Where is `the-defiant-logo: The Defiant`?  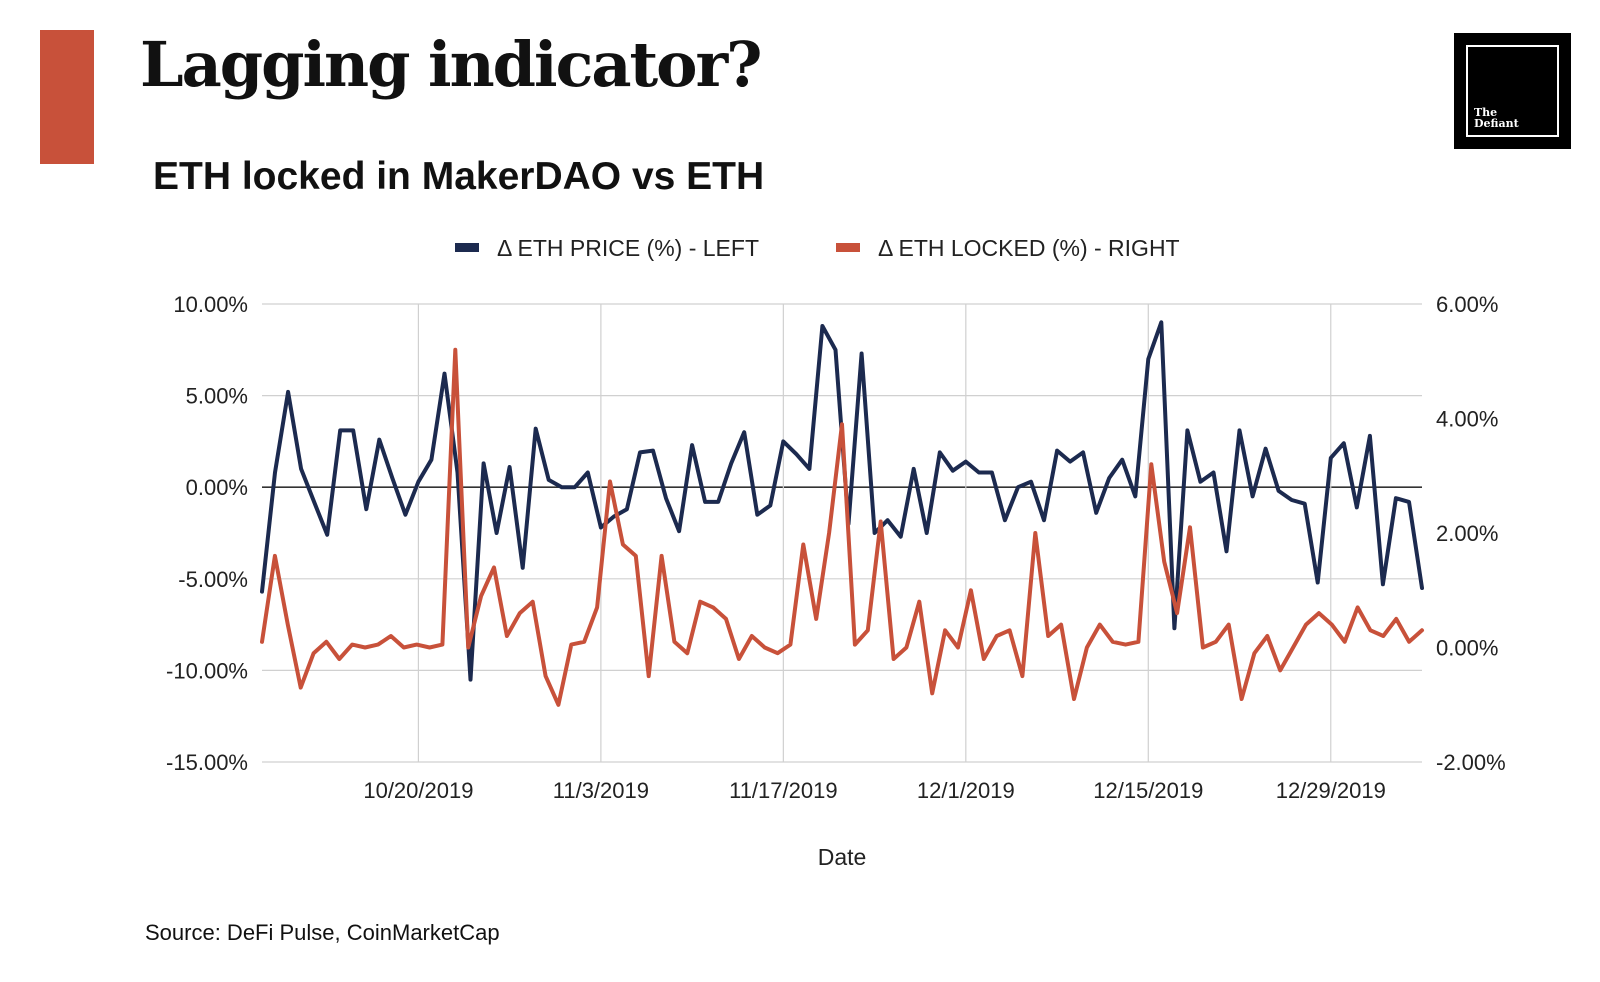 the-defiant-logo: The Defiant is located at coordinates (1512, 91).